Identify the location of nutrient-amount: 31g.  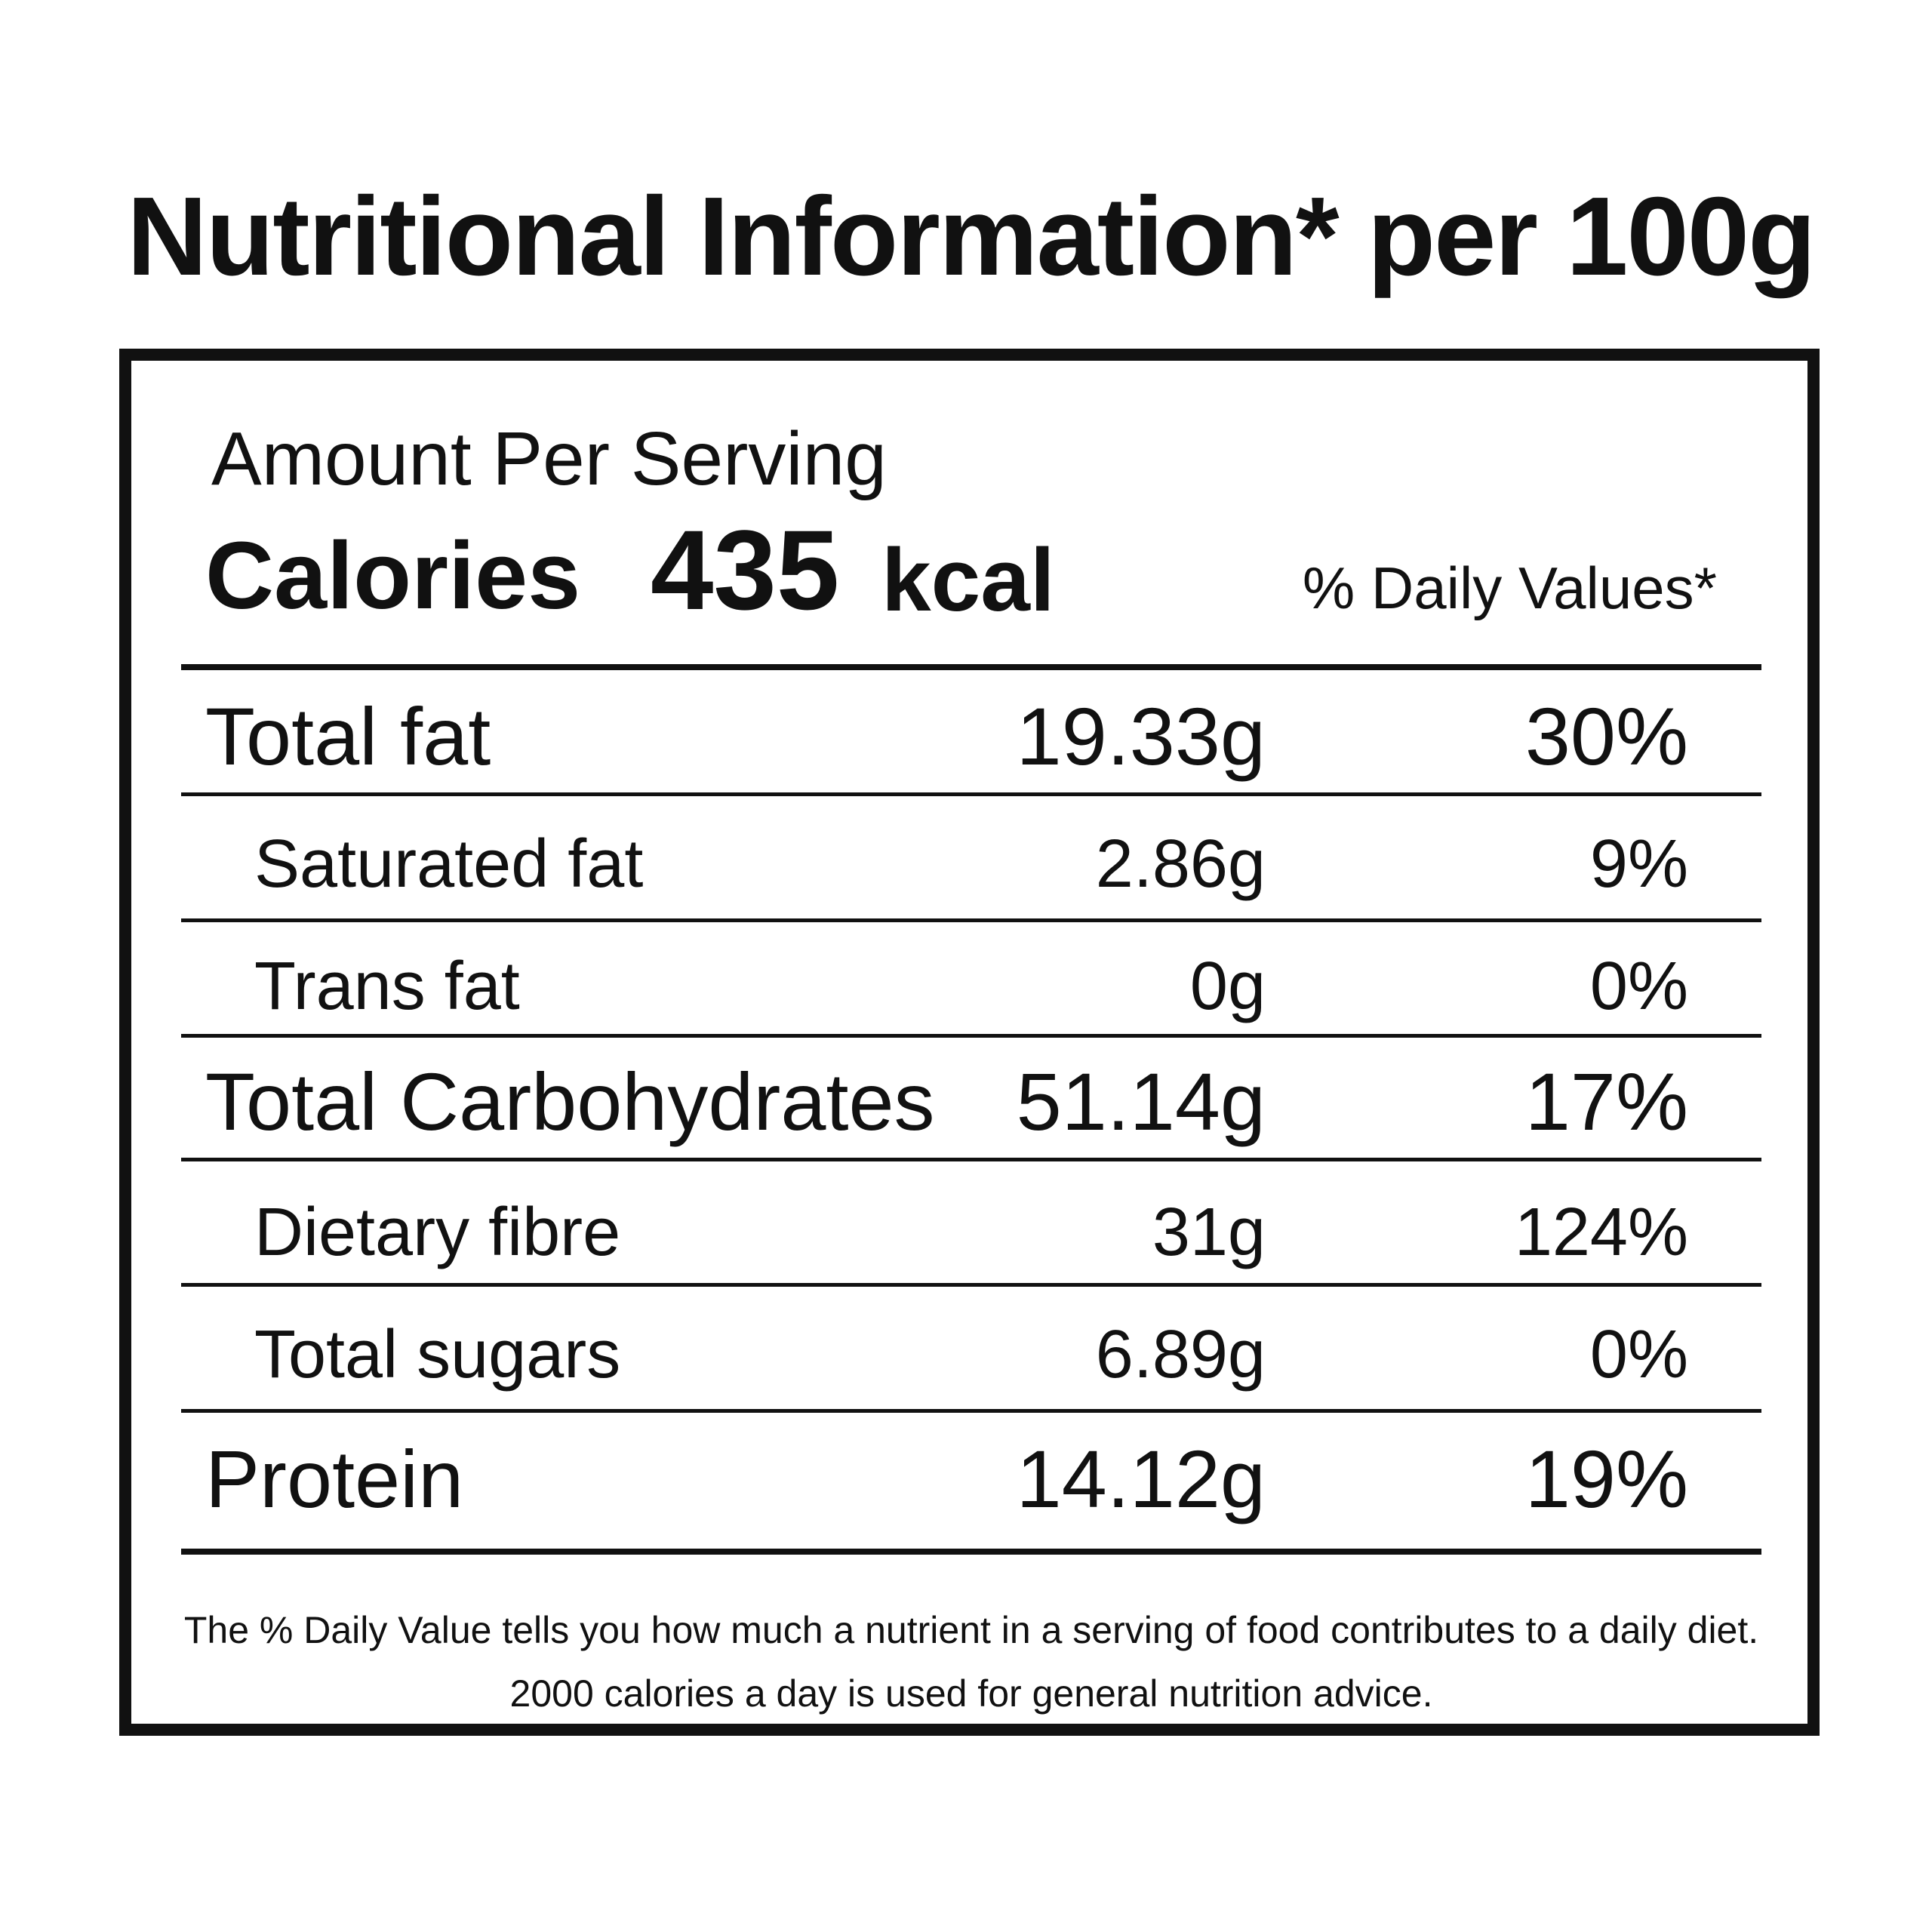
(1209, 1232).